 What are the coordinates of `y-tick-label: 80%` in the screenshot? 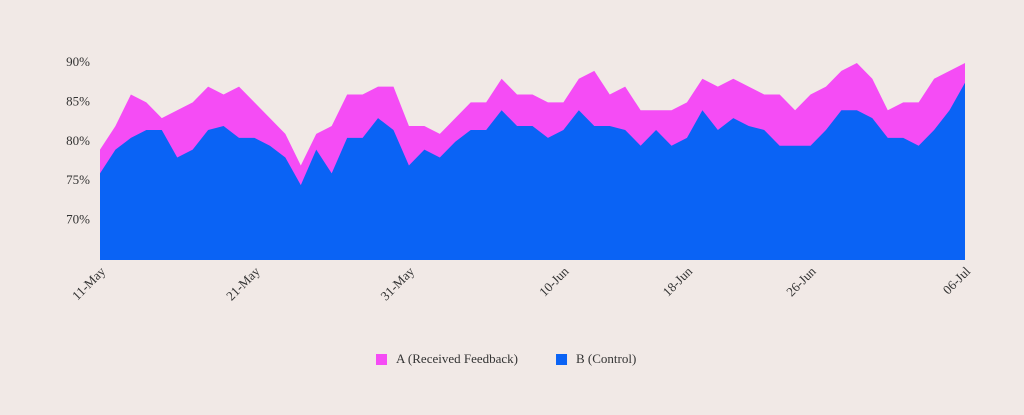 It's located at (78, 140).